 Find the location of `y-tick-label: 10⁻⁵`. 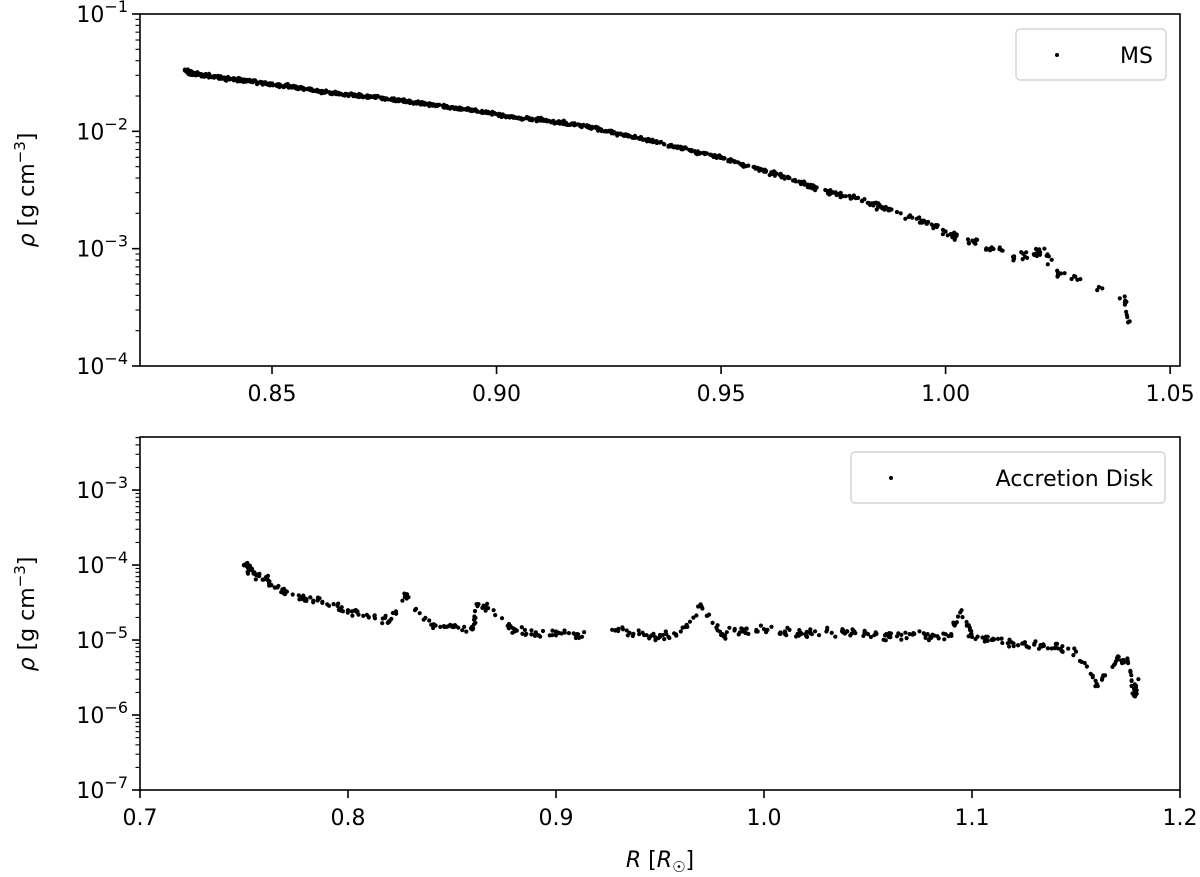

y-tick-label: 10⁻⁵ is located at coordinates (102, 638).